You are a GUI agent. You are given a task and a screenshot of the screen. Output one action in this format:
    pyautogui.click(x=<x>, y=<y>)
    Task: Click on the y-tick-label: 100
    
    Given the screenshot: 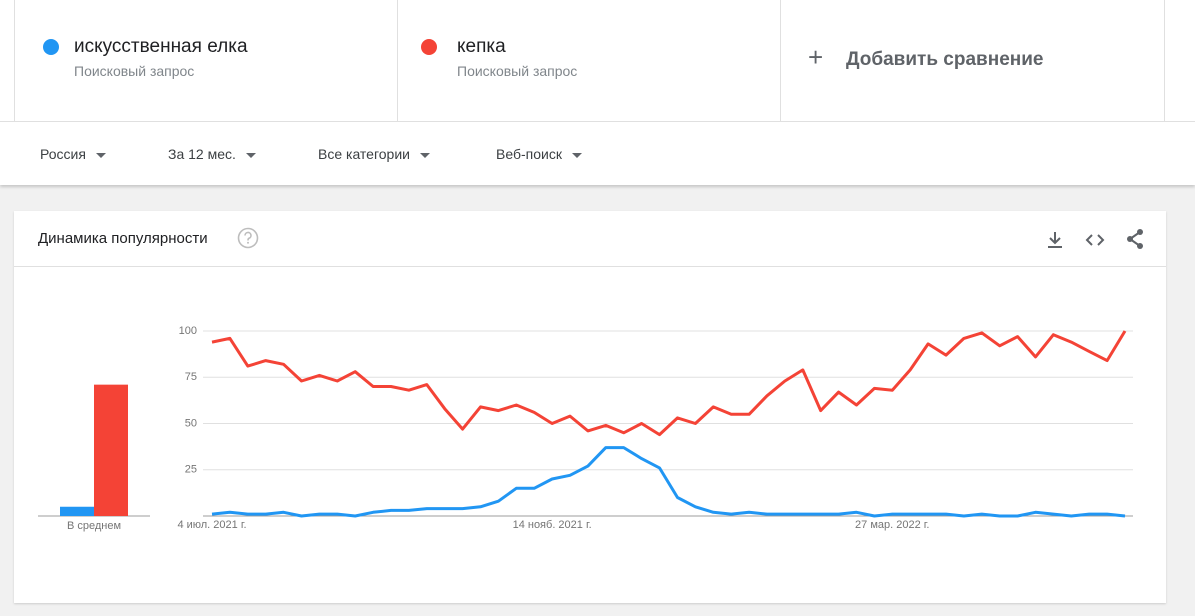 What is the action you would take?
    pyautogui.click(x=188, y=331)
    